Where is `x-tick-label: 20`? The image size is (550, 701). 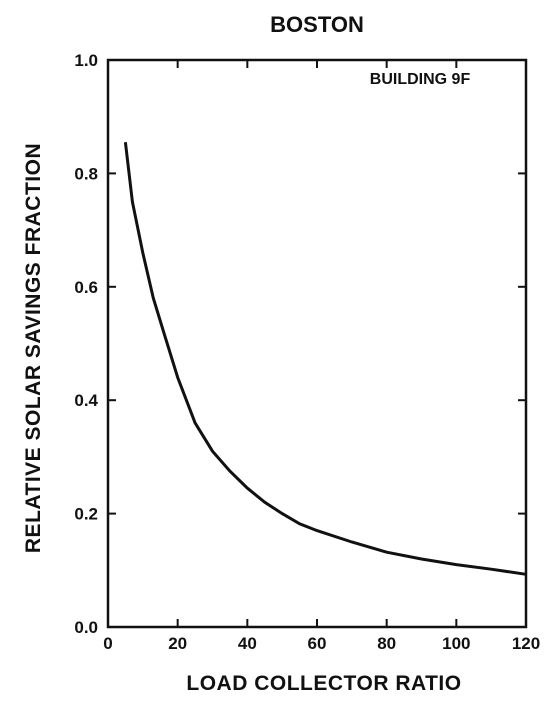
x-tick-label: 20 is located at coordinates (177, 643).